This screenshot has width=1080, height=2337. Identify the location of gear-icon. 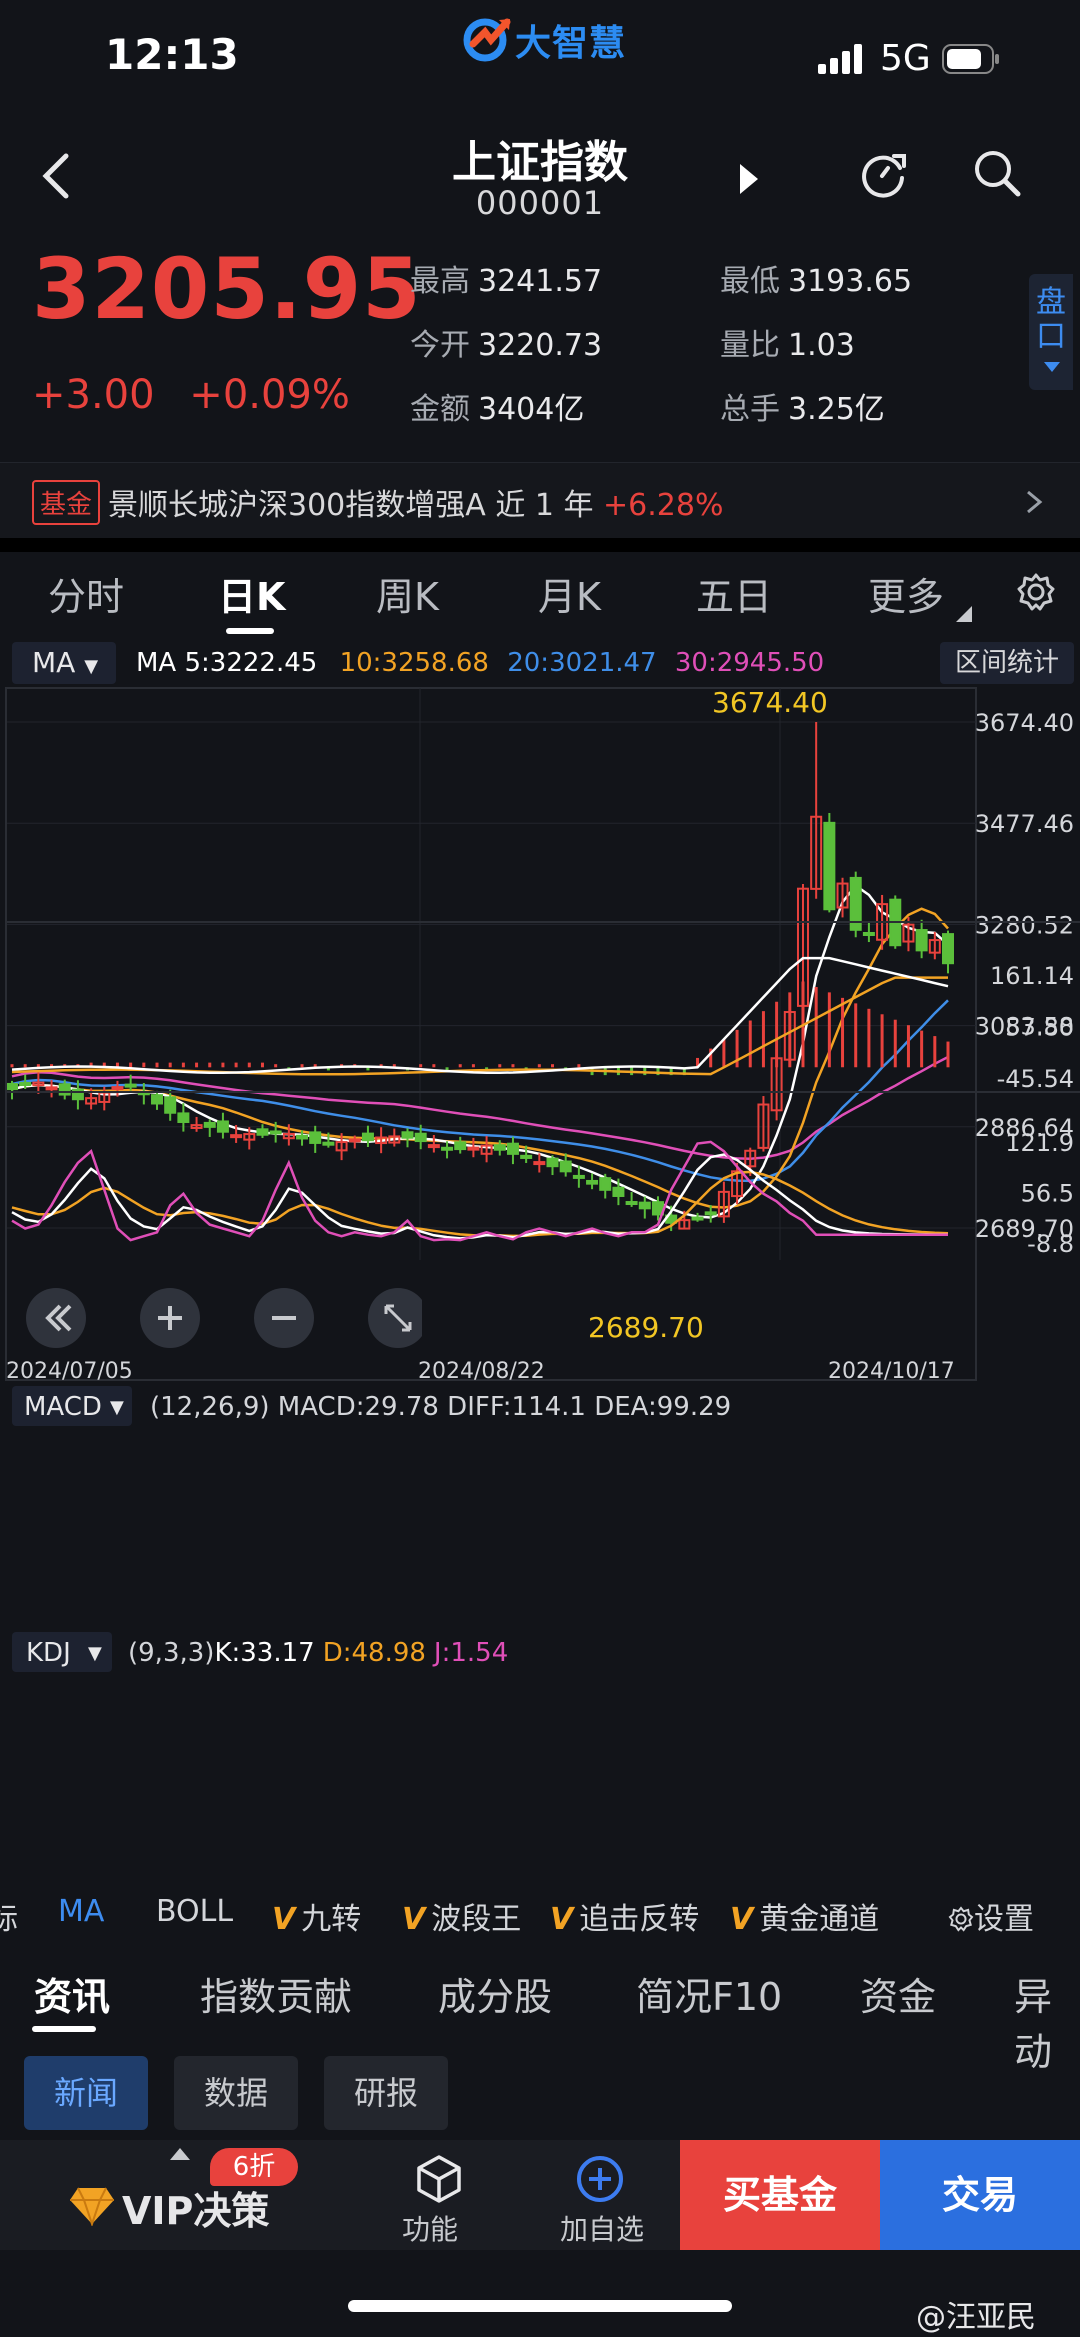
(1036, 592).